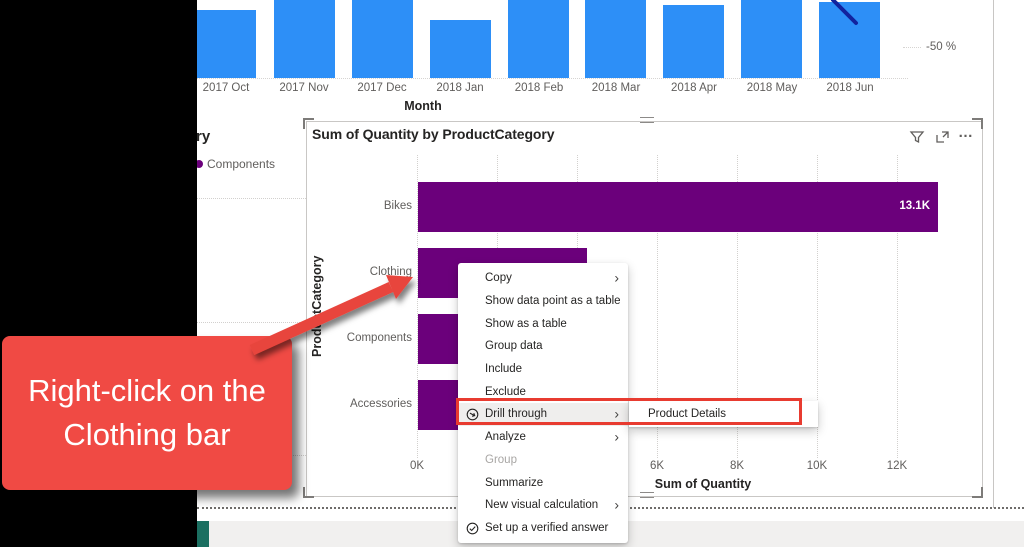 The image size is (1024, 547). Describe the element at coordinates (460, 49) in the screenshot. I see `column-bar-2018-jan` at that location.